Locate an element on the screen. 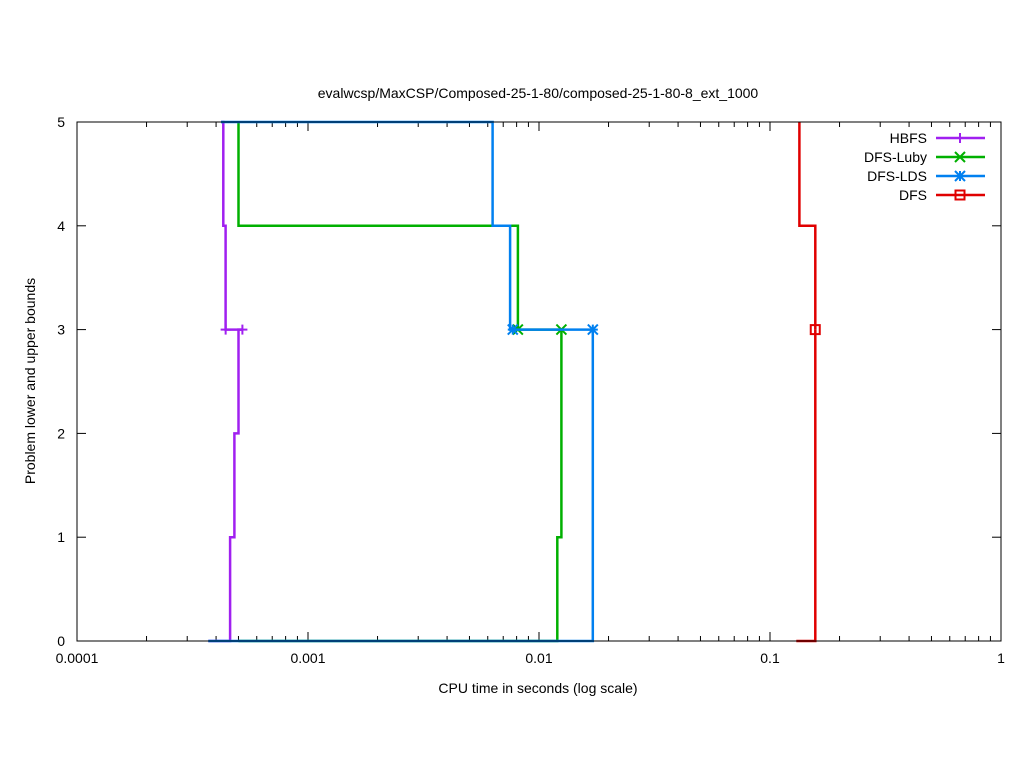 The width and height of the screenshot is (1024, 768). x-tick-label: 0.01 is located at coordinates (538, 658).